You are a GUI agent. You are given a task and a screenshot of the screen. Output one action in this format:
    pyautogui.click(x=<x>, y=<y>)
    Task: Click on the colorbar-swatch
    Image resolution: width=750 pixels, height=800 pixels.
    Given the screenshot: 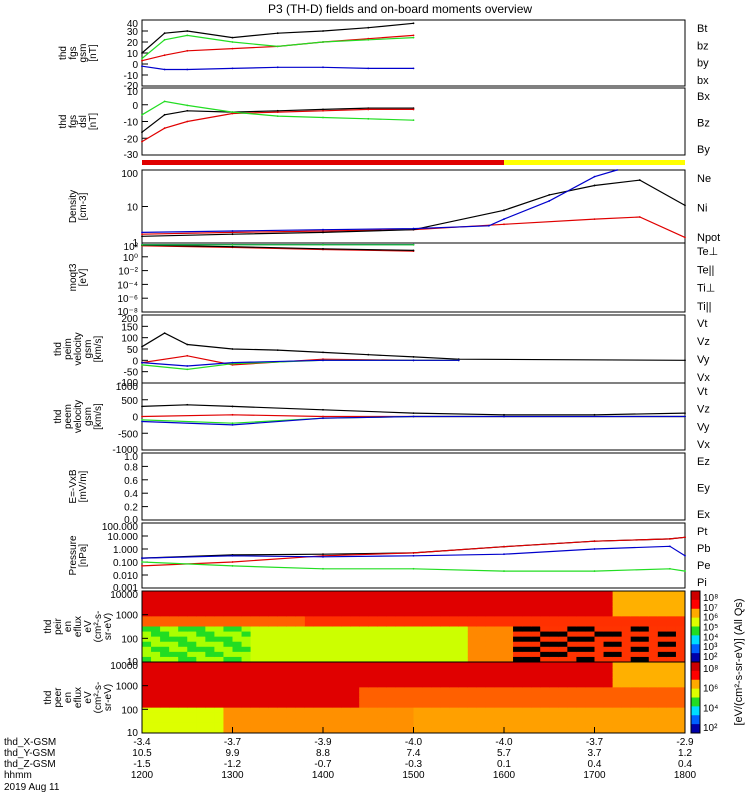 What is the action you would take?
    pyautogui.click(x=695, y=702)
    